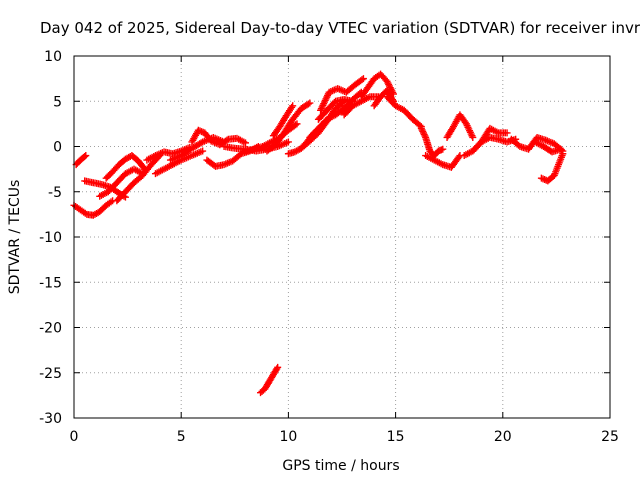 The width and height of the screenshot is (640, 480). I want to click on series-track-b, so click(81, 160).